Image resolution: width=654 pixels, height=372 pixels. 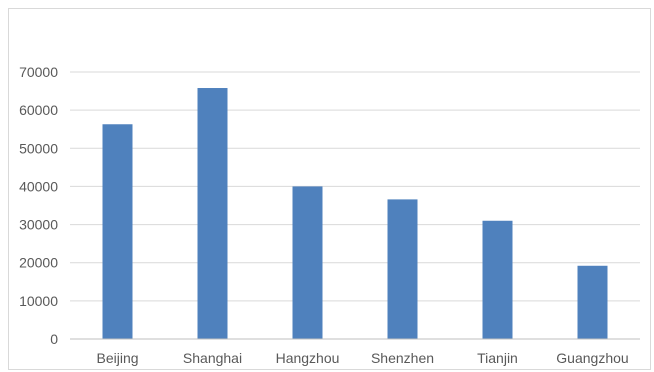 What do you see at coordinates (117, 232) in the screenshot?
I see `bar-beijing` at bounding box center [117, 232].